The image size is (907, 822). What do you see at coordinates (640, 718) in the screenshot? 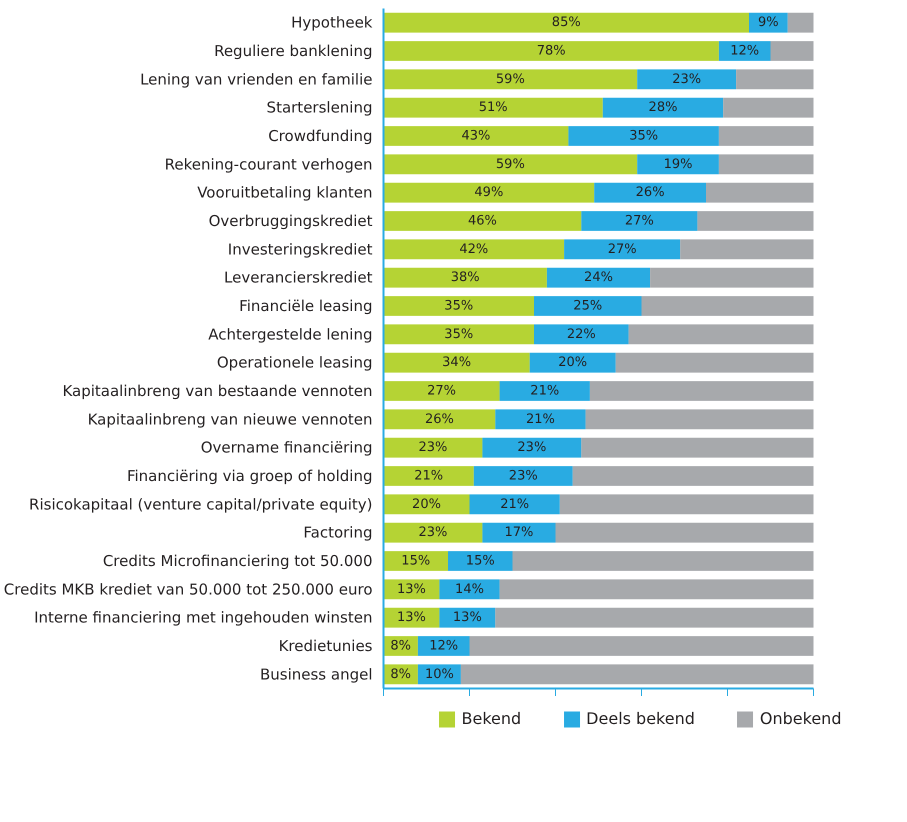
I see `legend-label: Deels bekend` at bounding box center [640, 718].